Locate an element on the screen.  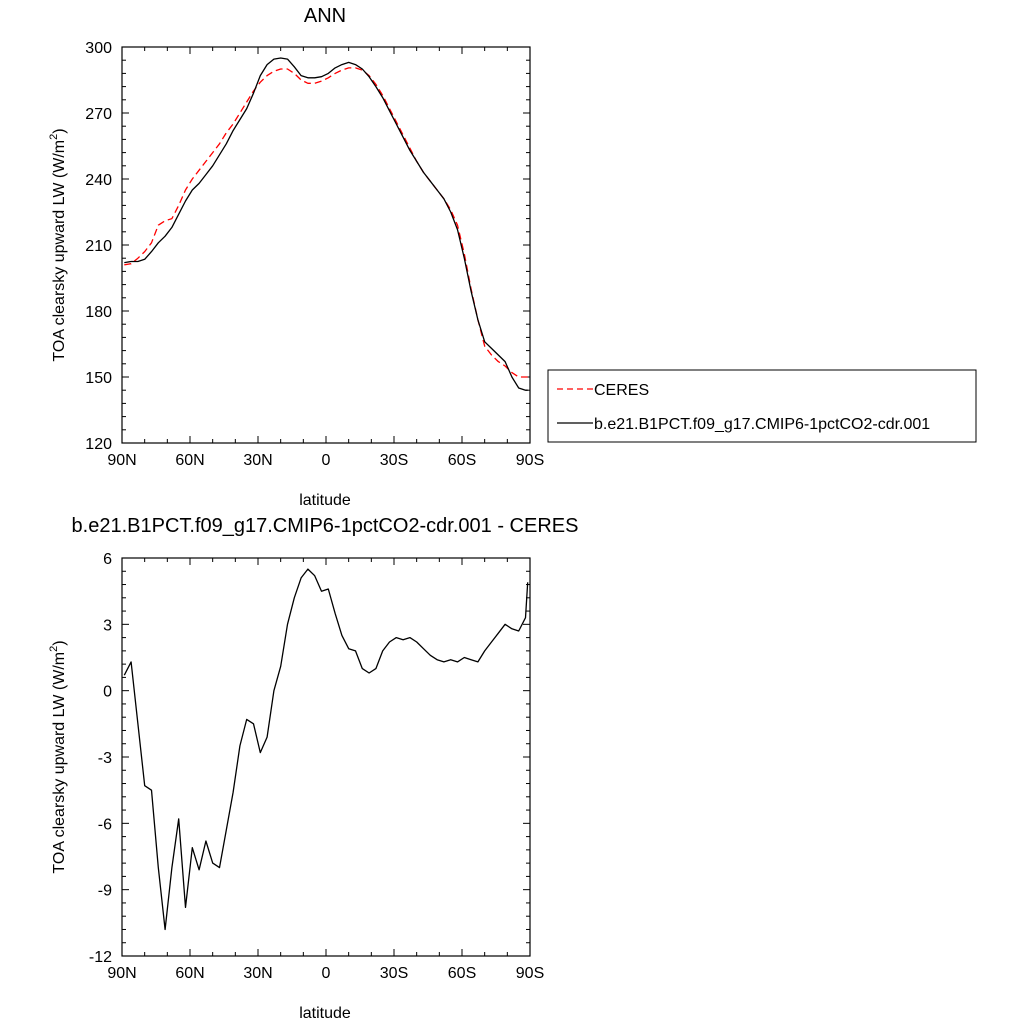
top-y-axis-label: TOA clearsky upward LW (W/m2) is located at coordinates (58, 244).